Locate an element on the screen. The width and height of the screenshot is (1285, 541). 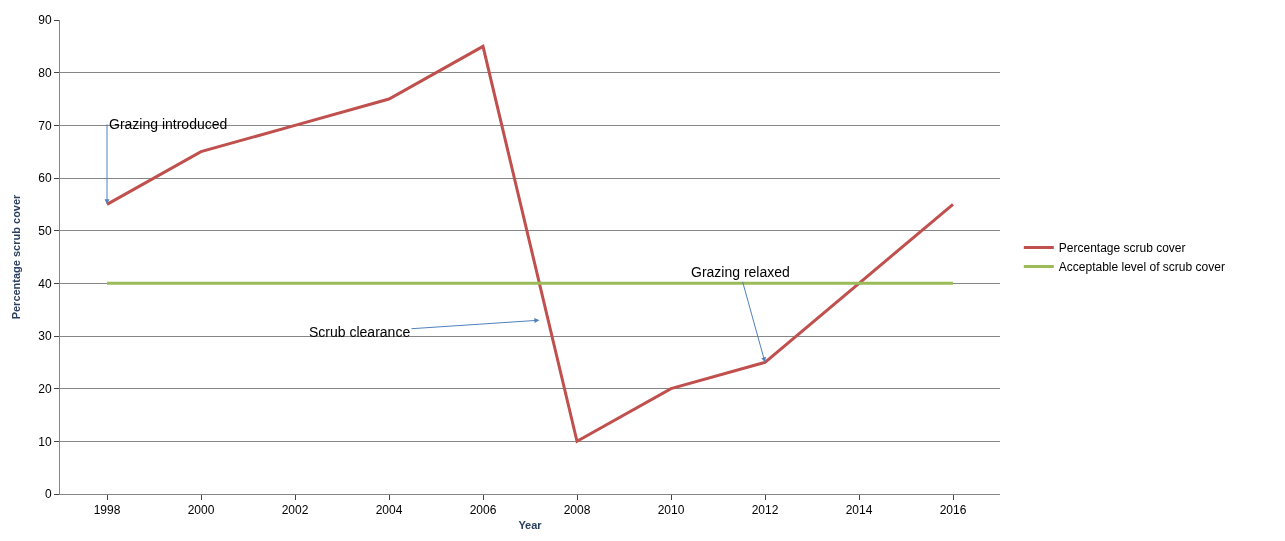
annotation: Scrub clearance is located at coordinates (360, 332).